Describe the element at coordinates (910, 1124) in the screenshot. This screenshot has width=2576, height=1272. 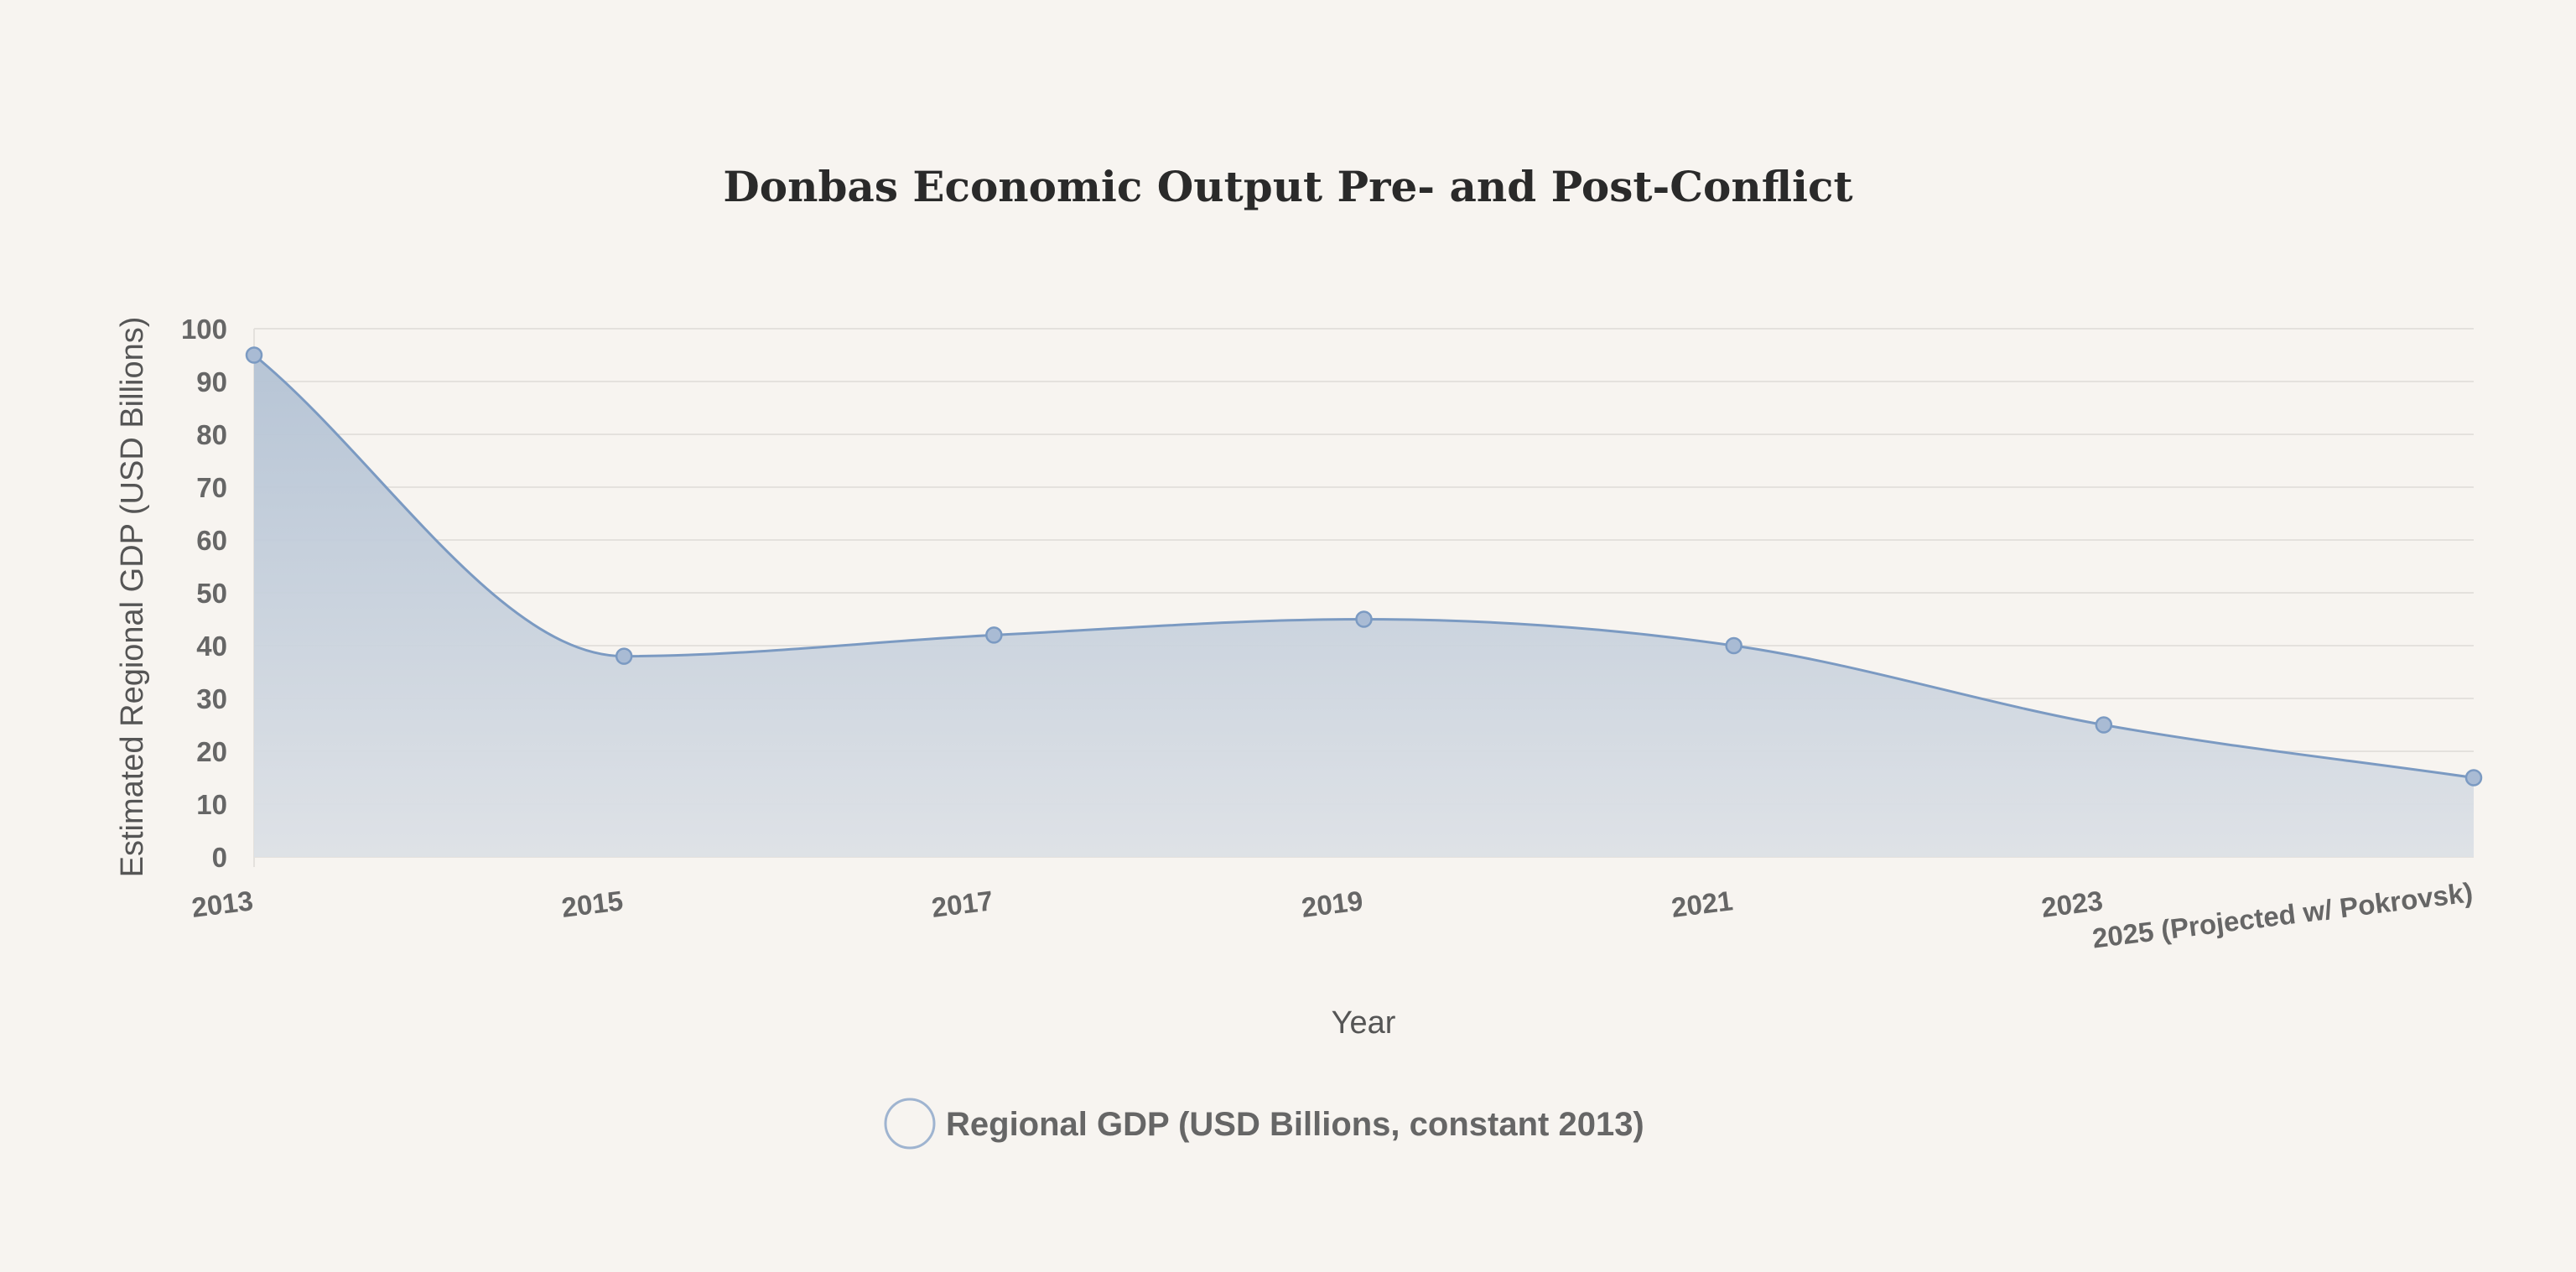
I see `legend-marker-icon` at that location.